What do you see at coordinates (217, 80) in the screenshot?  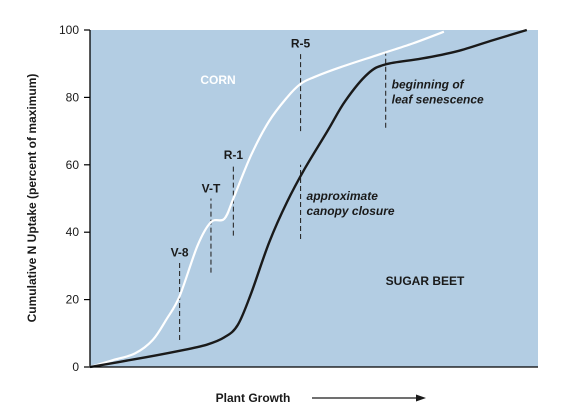 I see `series-label-corn: CORN` at bounding box center [217, 80].